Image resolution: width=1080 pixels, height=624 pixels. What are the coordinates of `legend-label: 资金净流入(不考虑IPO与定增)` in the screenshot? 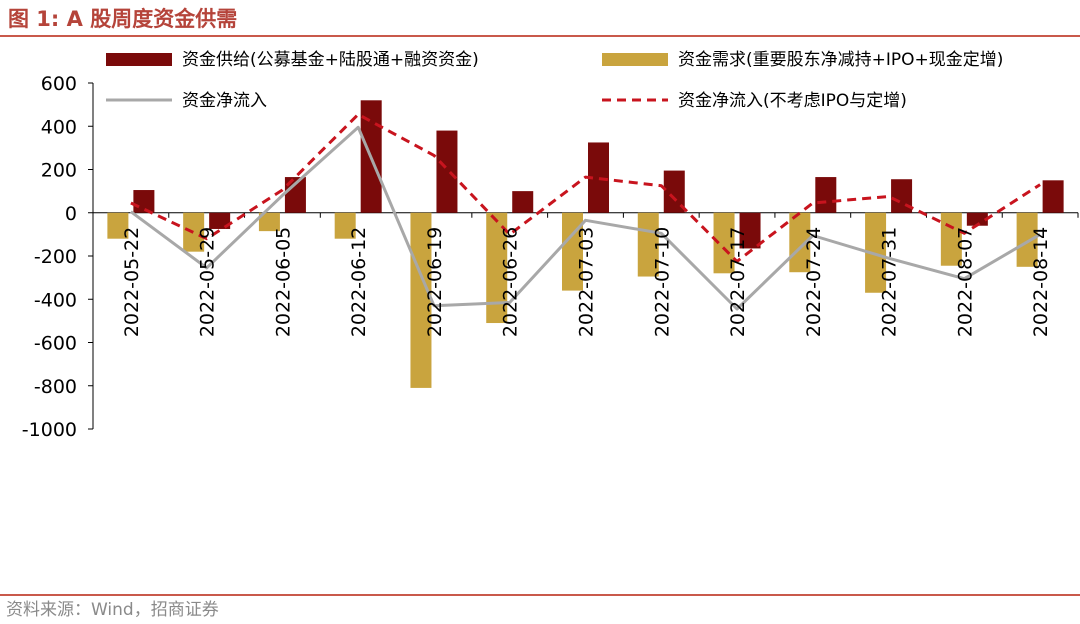 It's located at (792, 101).